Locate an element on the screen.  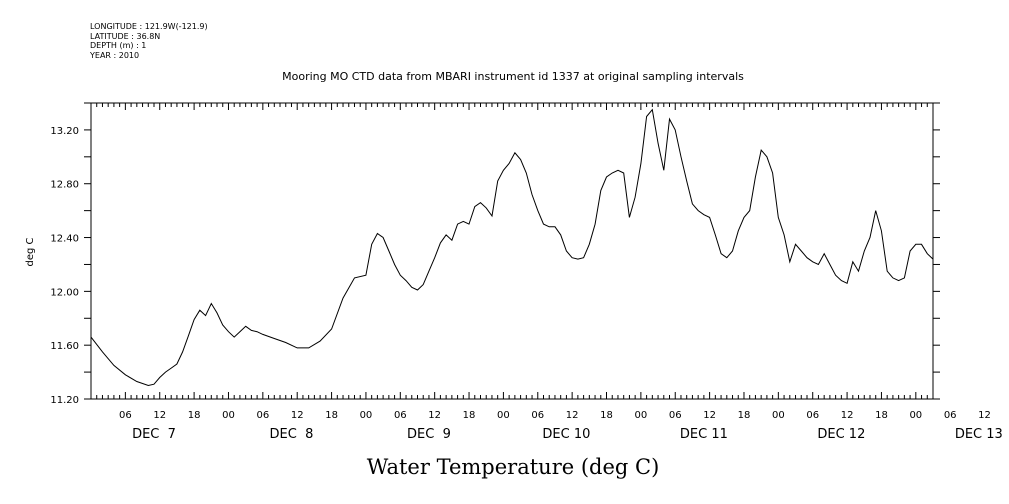
y-tick-label: 12.80 is located at coordinates (64, 185).